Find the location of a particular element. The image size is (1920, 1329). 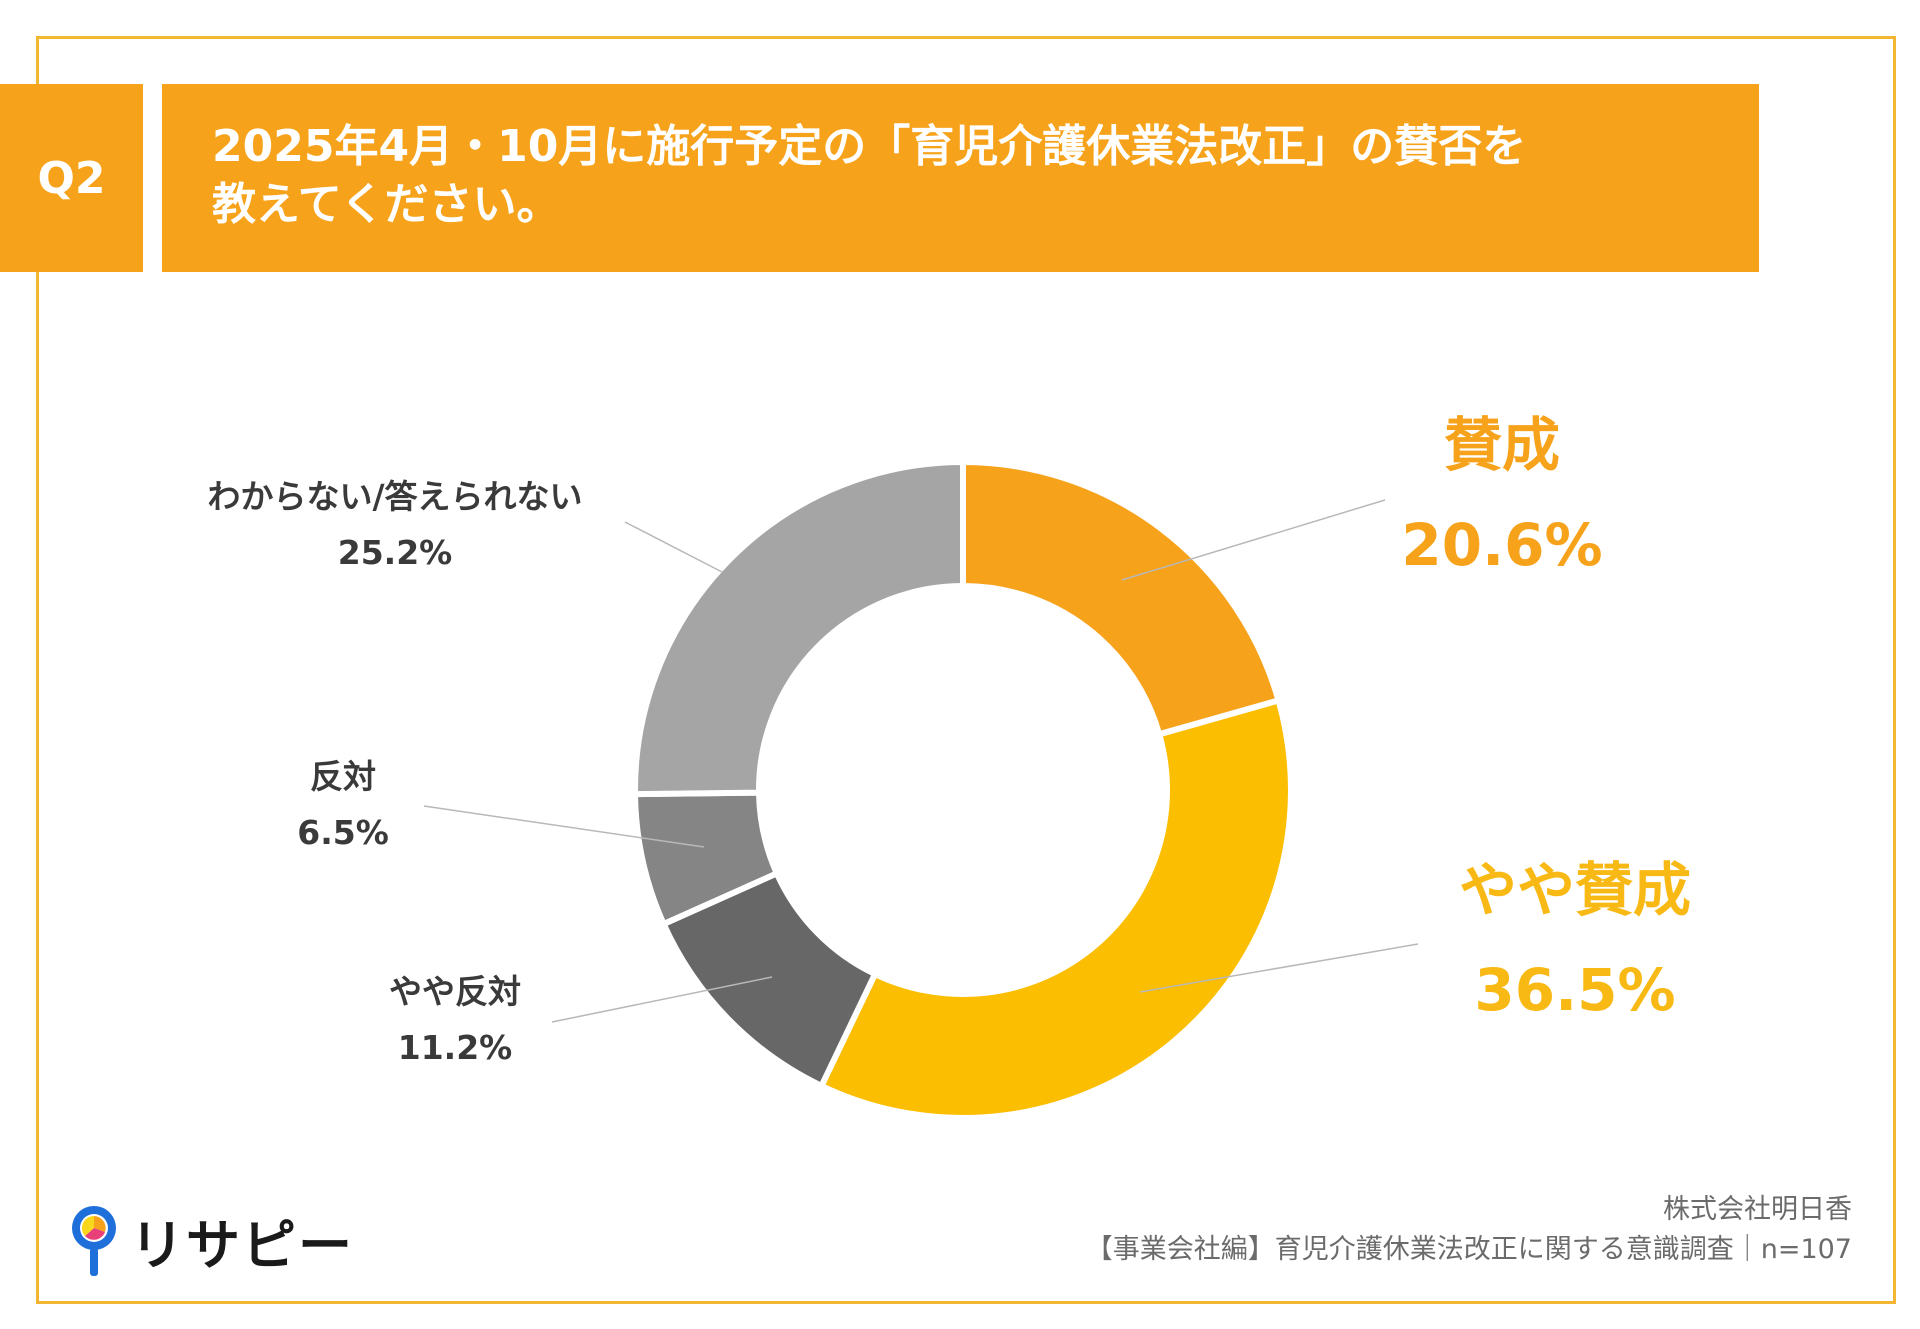

slice-category-label: 反対 is located at coordinates (343, 776).